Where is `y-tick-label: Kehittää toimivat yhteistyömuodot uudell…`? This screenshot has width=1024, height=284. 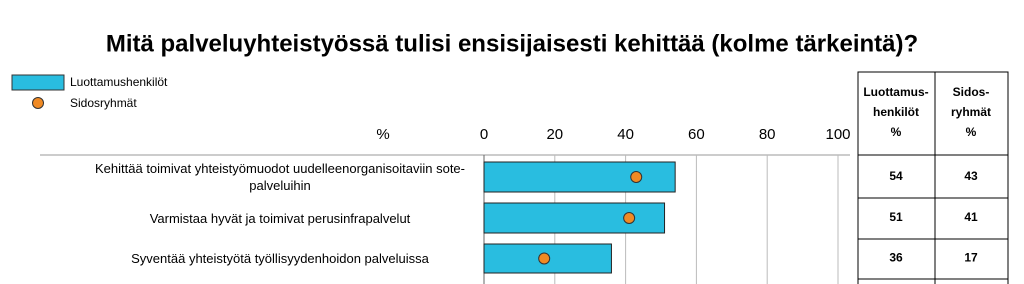
y-tick-label: Kehittää toimivat yhteistyömuodot uudell… is located at coordinates (280, 177).